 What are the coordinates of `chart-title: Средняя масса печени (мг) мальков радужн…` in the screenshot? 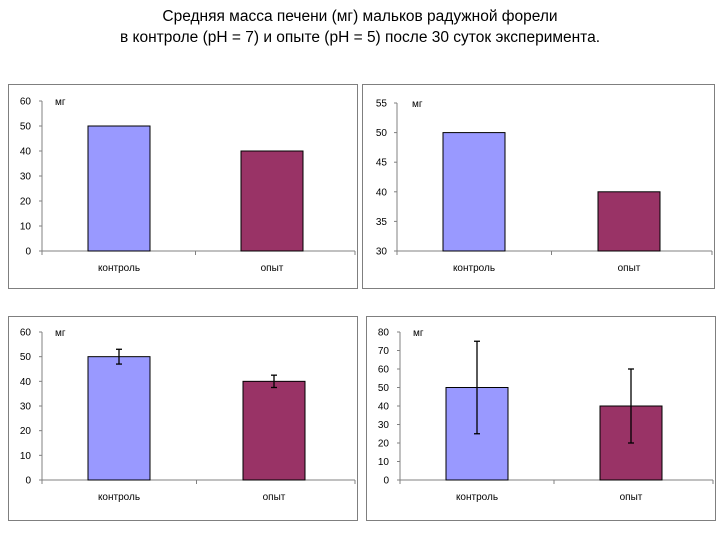 It's located at (360, 27).